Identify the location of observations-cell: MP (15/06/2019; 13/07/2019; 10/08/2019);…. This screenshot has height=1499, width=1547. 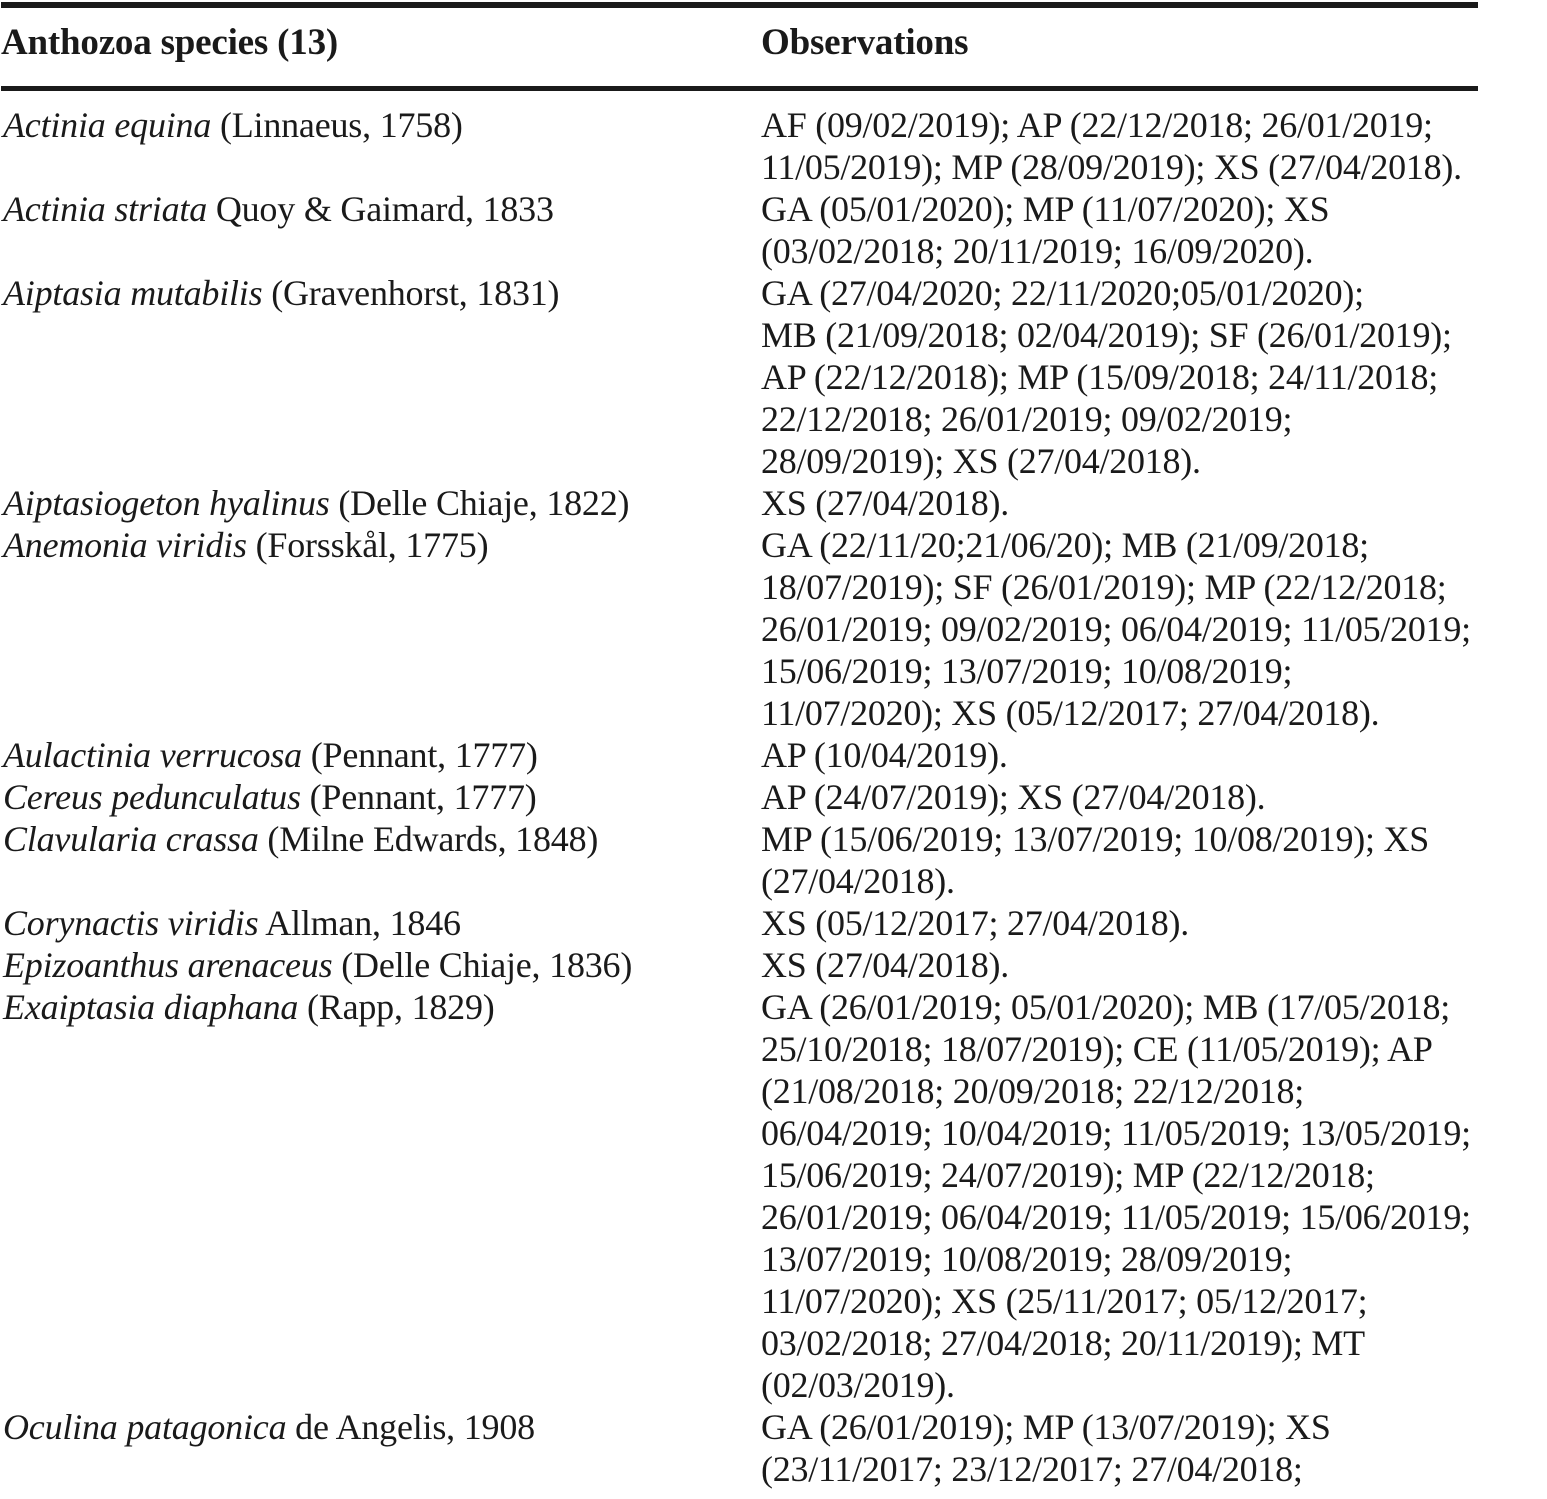
(1095, 860).